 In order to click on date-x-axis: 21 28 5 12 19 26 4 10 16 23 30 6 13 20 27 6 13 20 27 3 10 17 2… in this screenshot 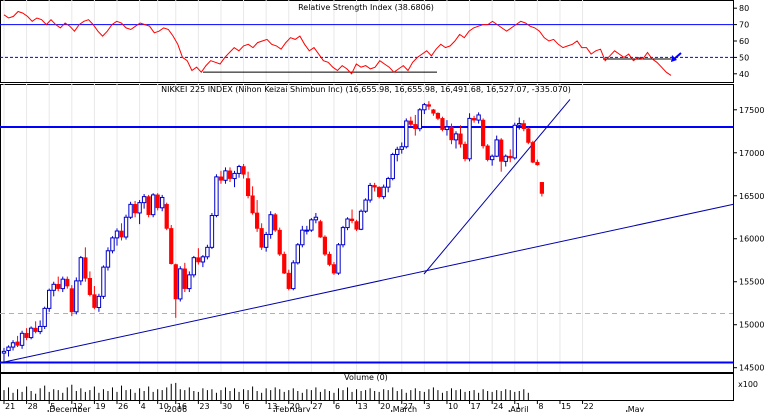, I will do `click(324, 406)`.